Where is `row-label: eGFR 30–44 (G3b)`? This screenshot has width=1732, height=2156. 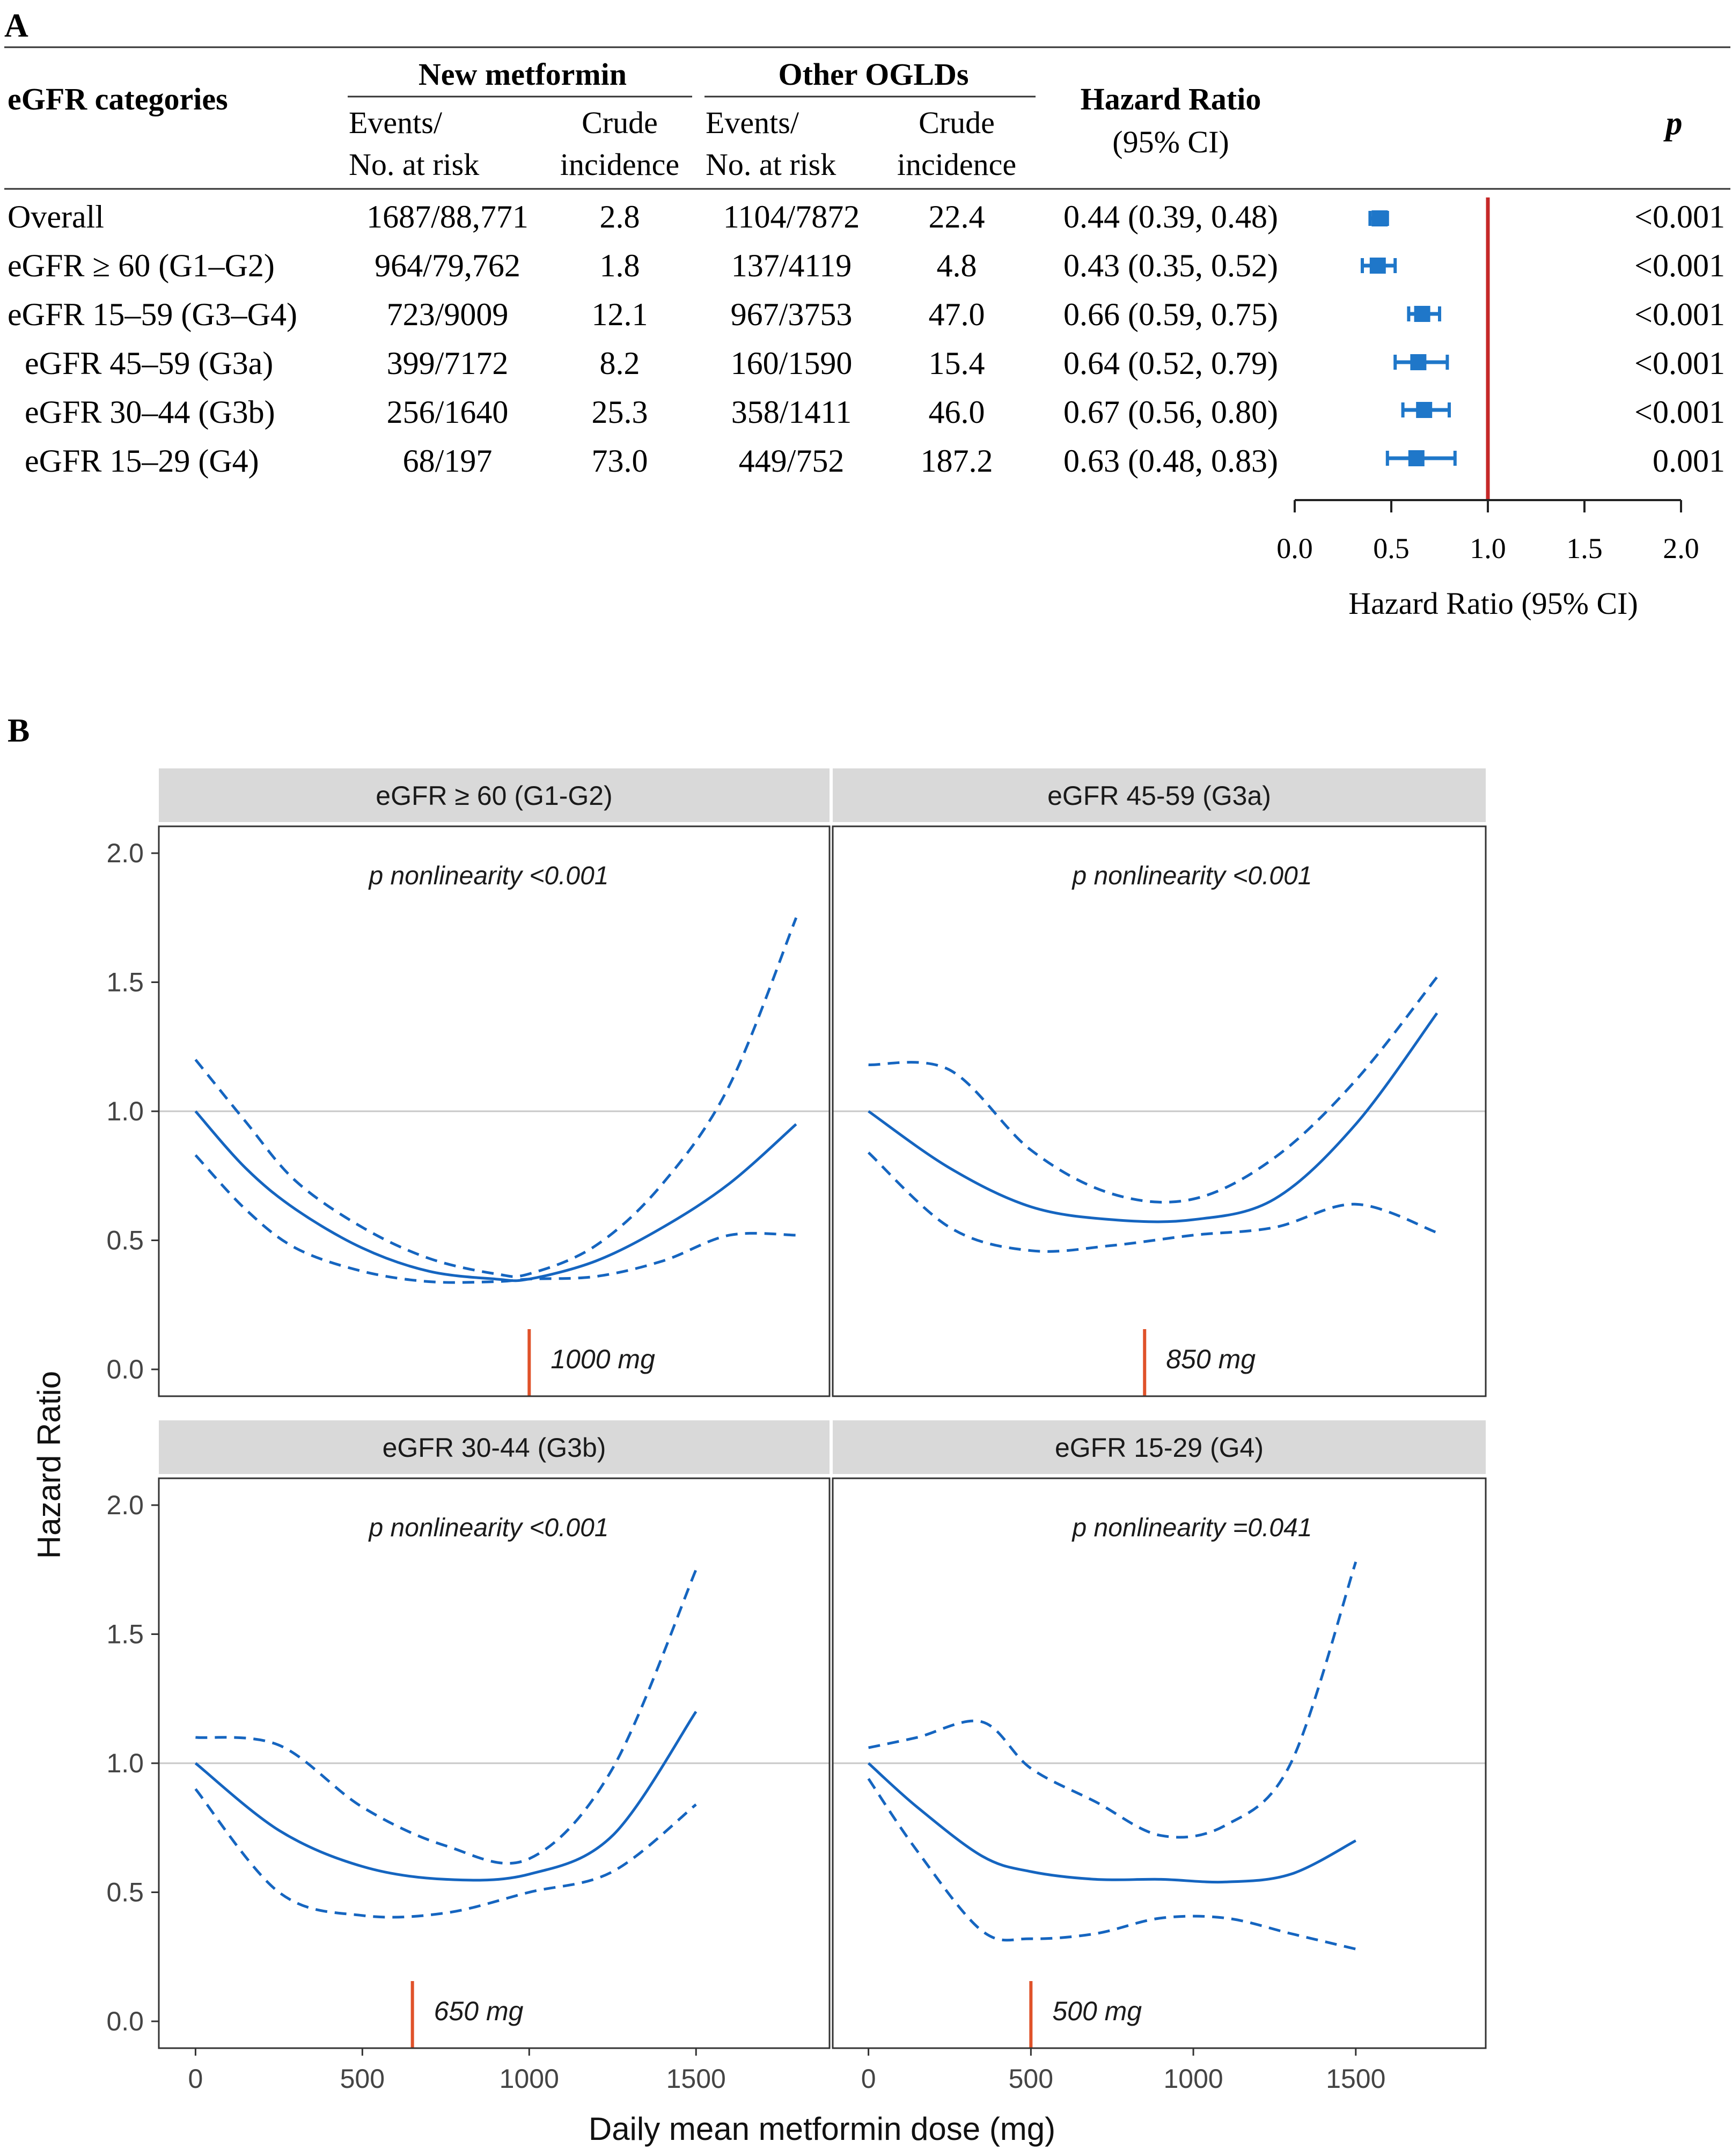 row-label: eGFR 30–44 (G3b) is located at coordinates (150, 412).